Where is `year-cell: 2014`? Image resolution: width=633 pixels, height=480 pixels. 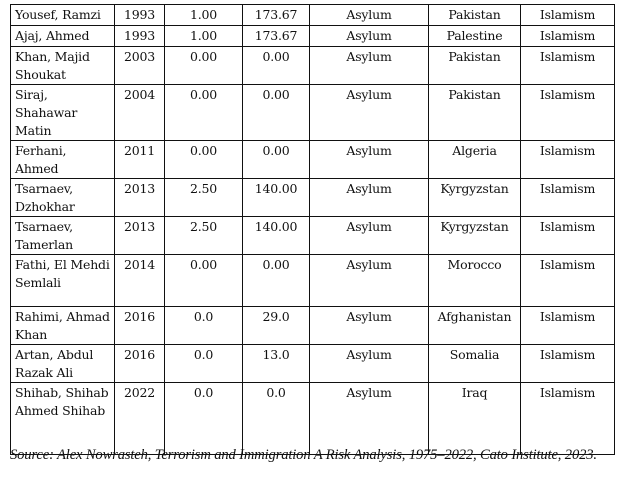
year-cell: 2014 is located at coordinates (139, 280).